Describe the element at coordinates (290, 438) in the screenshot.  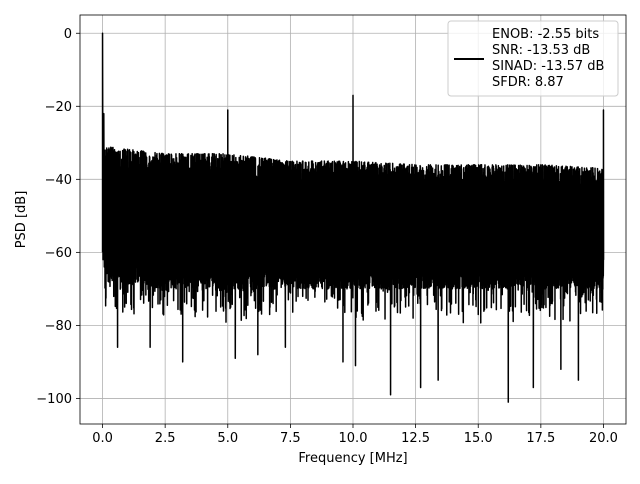
I see `x-tick-label: 7.5` at that location.